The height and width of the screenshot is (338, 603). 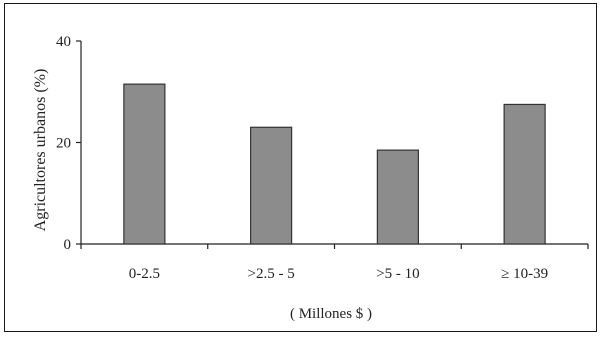 I want to click on x-tick-label: 0-2.5, so click(x=144, y=274).